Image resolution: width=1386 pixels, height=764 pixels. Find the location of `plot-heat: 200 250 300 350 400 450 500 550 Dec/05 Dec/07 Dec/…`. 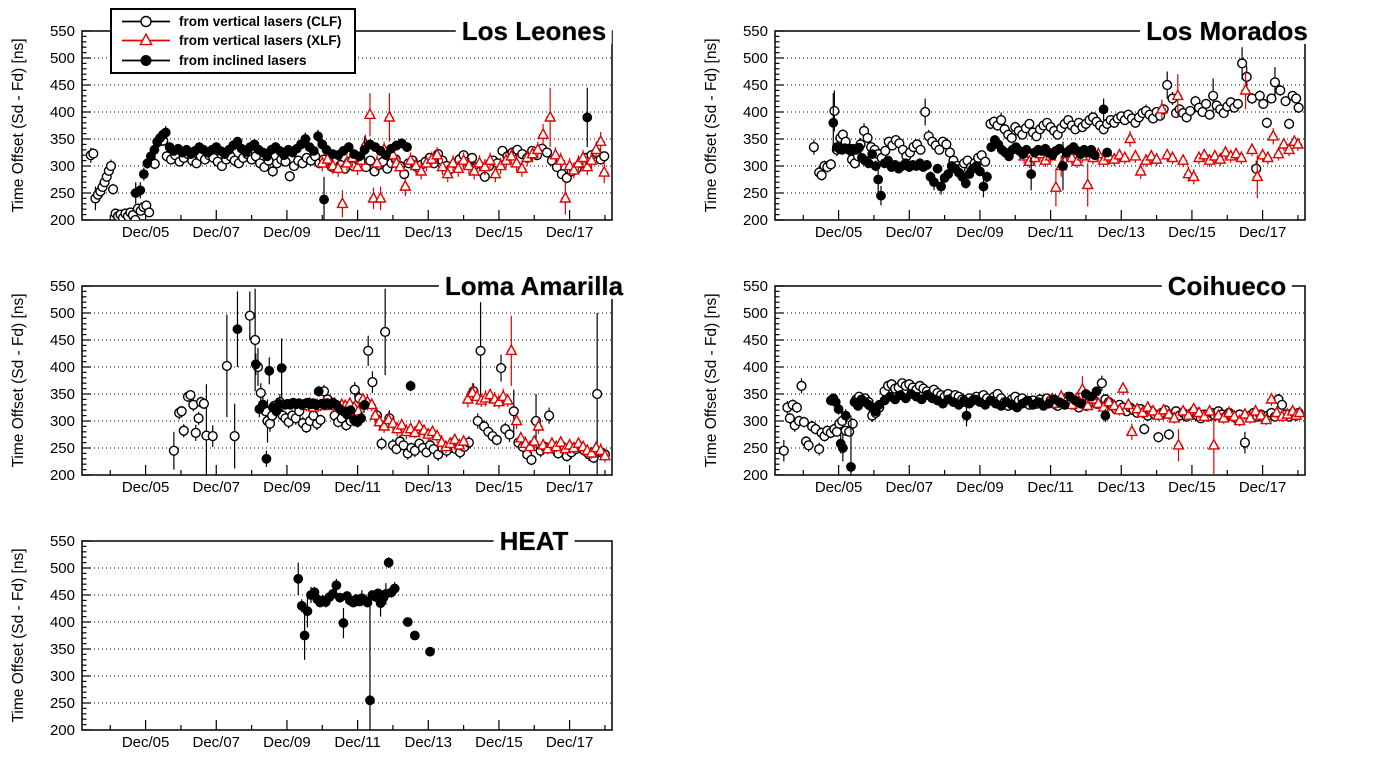

plot-heat: 200 250 300 350 400 450 500 550 Dec/05 Dec/07 Dec/… is located at coordinates (311, 642).